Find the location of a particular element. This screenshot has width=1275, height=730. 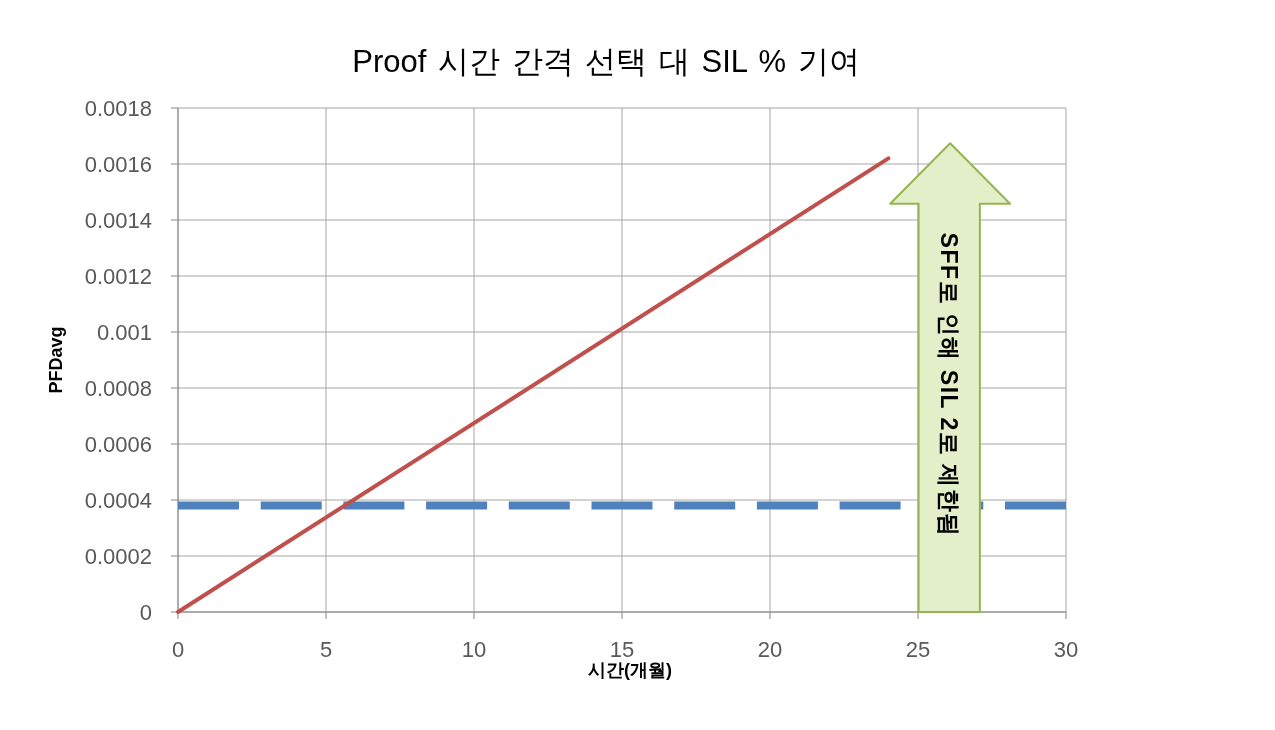

x-tick-label: 0 is located at coordinates (178, 649).